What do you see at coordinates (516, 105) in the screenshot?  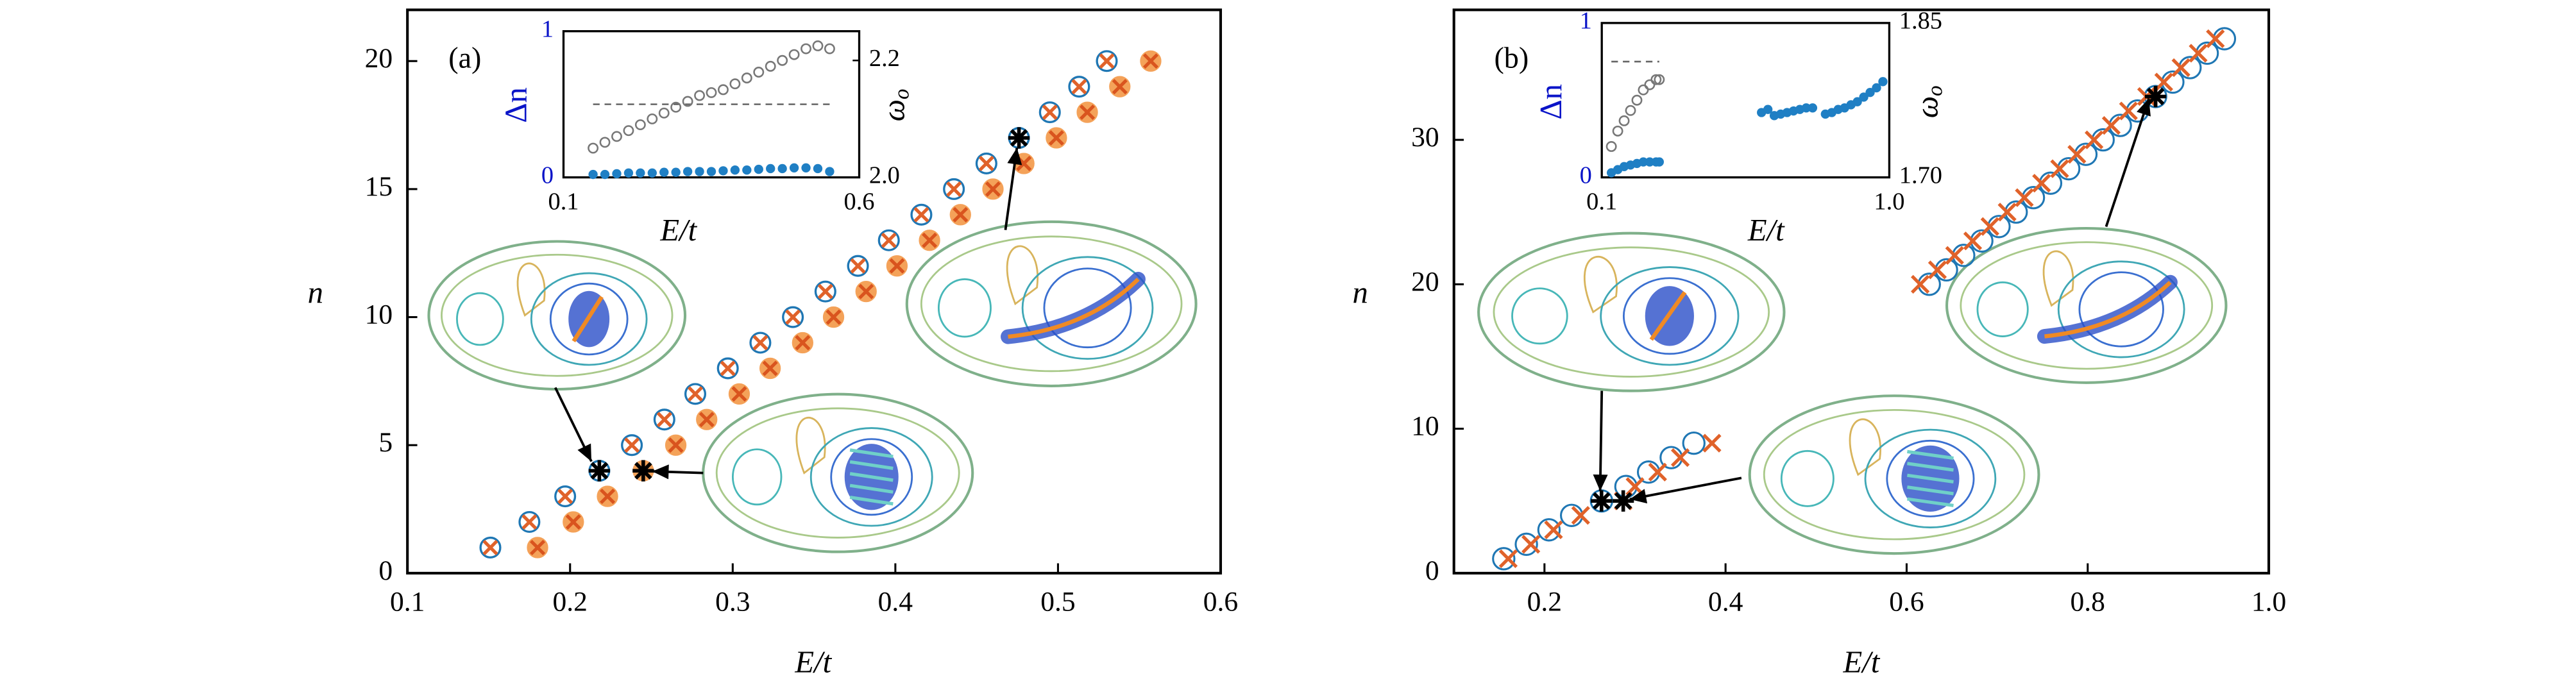 I see `inset-y-label: Δn` at bounding box center [516, 105].